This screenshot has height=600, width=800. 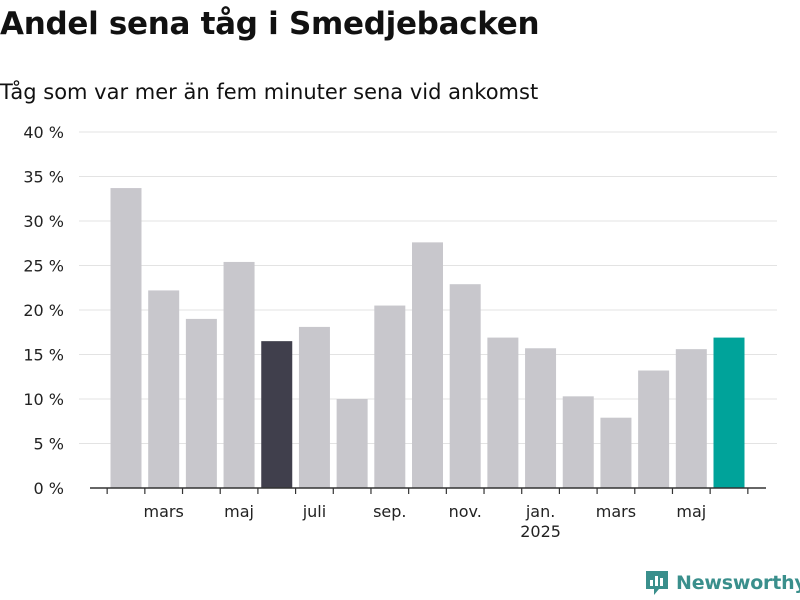 I want to click on brand-logo: Newsworthy, so click(x=722, y=583).